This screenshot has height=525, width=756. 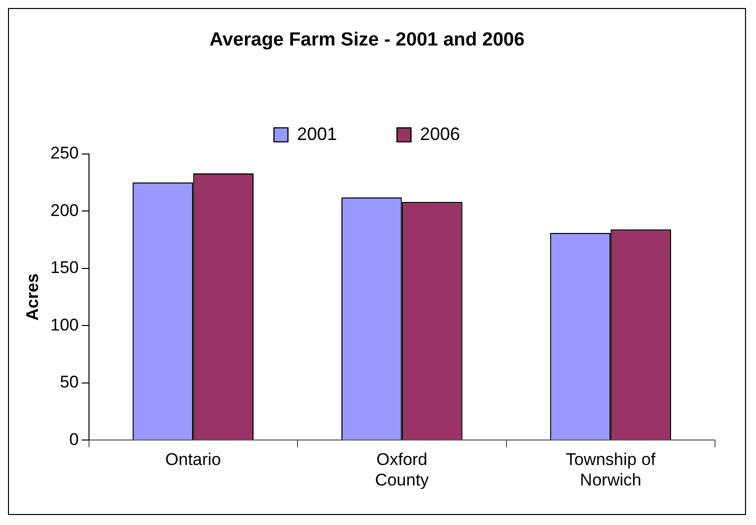 What do you see at coordinates (74, 439) in the screenshot?
I see `y-tick-label: 0` at bounding box center [74, 439].